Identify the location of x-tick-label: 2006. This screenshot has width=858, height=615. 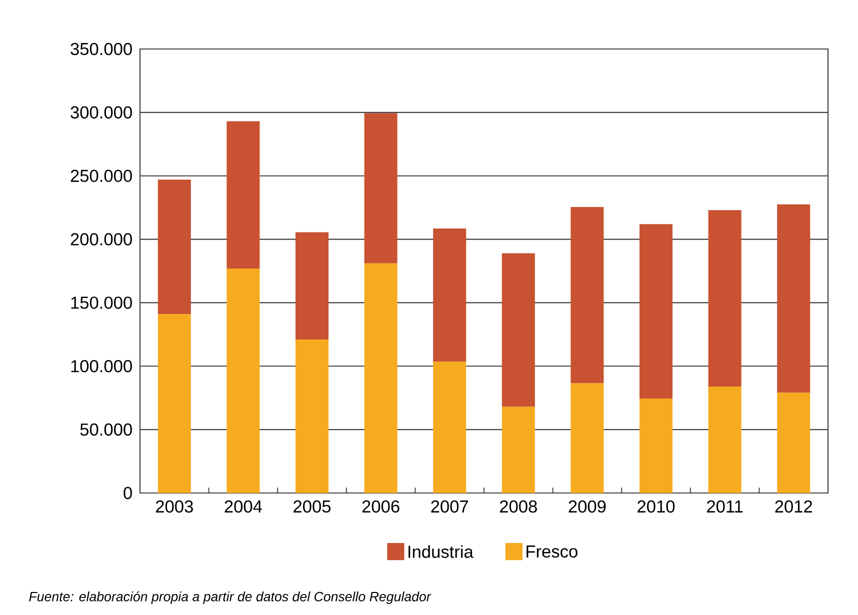
(381, 506).